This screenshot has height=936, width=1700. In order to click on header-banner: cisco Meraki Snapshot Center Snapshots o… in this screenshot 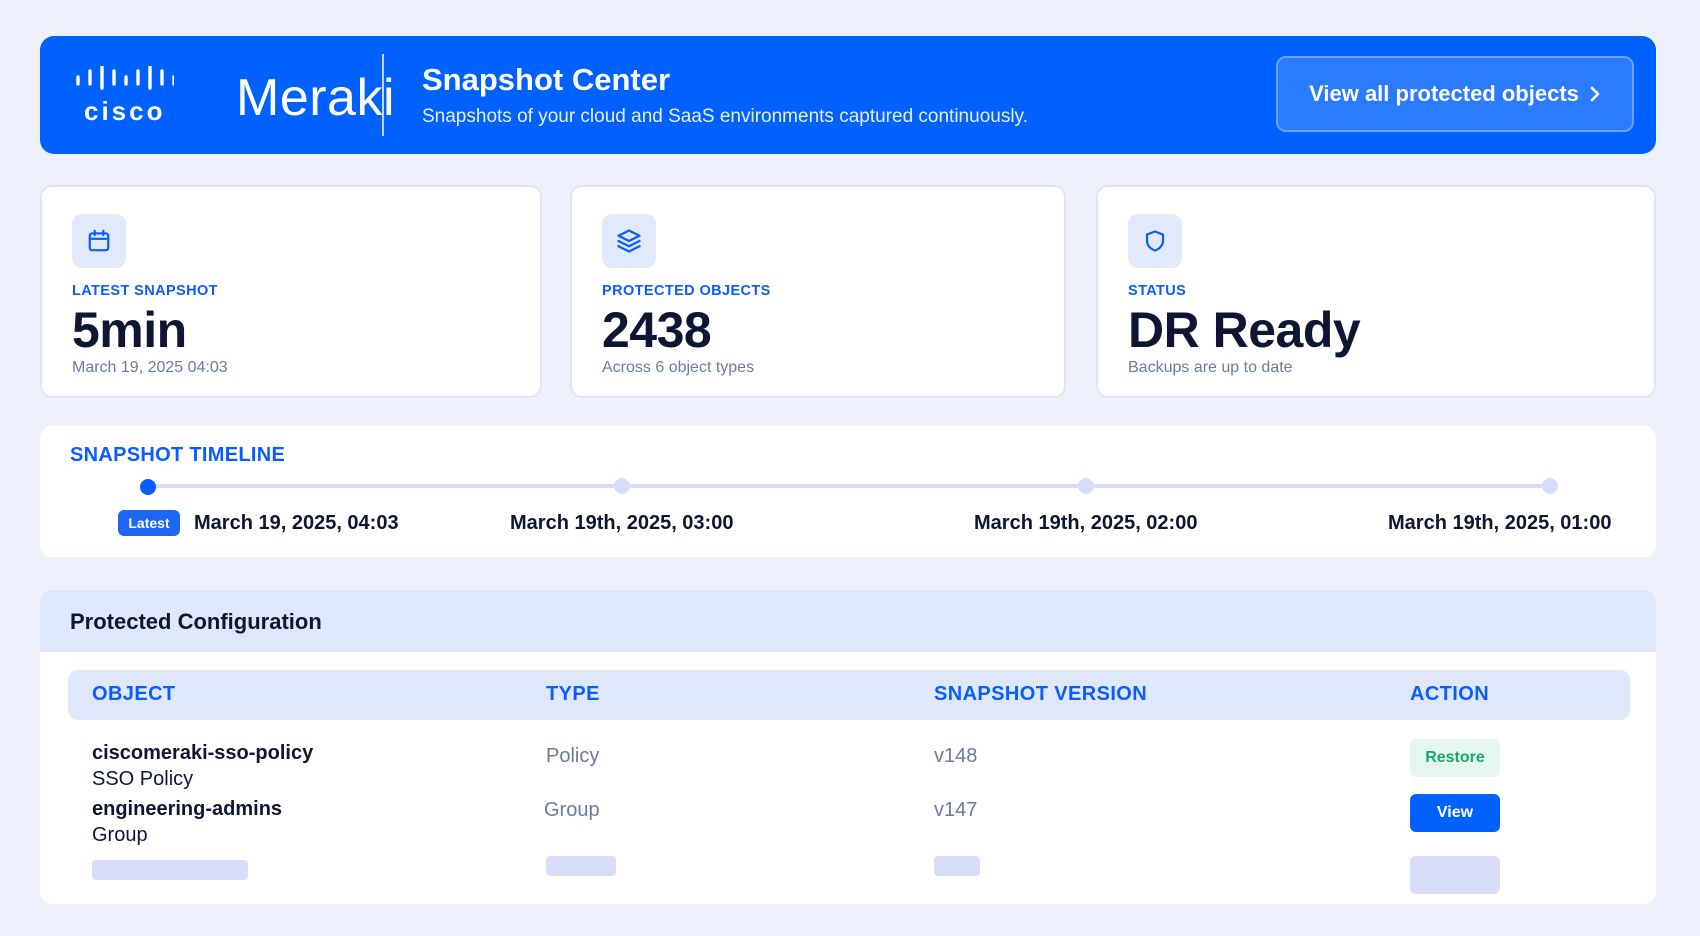, I will do `click(848, 95)`.